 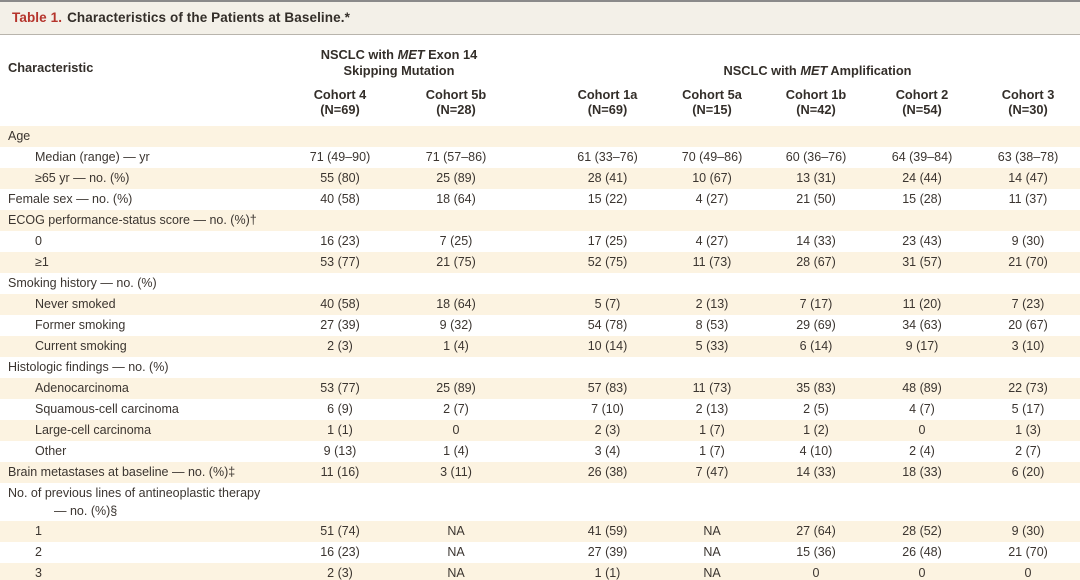 I want to click on cell-value: 28 (67), so click(x=816, y=262).